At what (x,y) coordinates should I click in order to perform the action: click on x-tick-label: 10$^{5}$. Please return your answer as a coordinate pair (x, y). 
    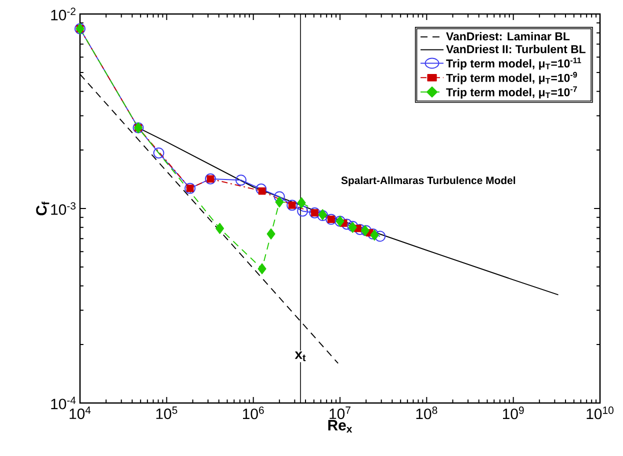
    Looking at the image, I should click on (167, 413).